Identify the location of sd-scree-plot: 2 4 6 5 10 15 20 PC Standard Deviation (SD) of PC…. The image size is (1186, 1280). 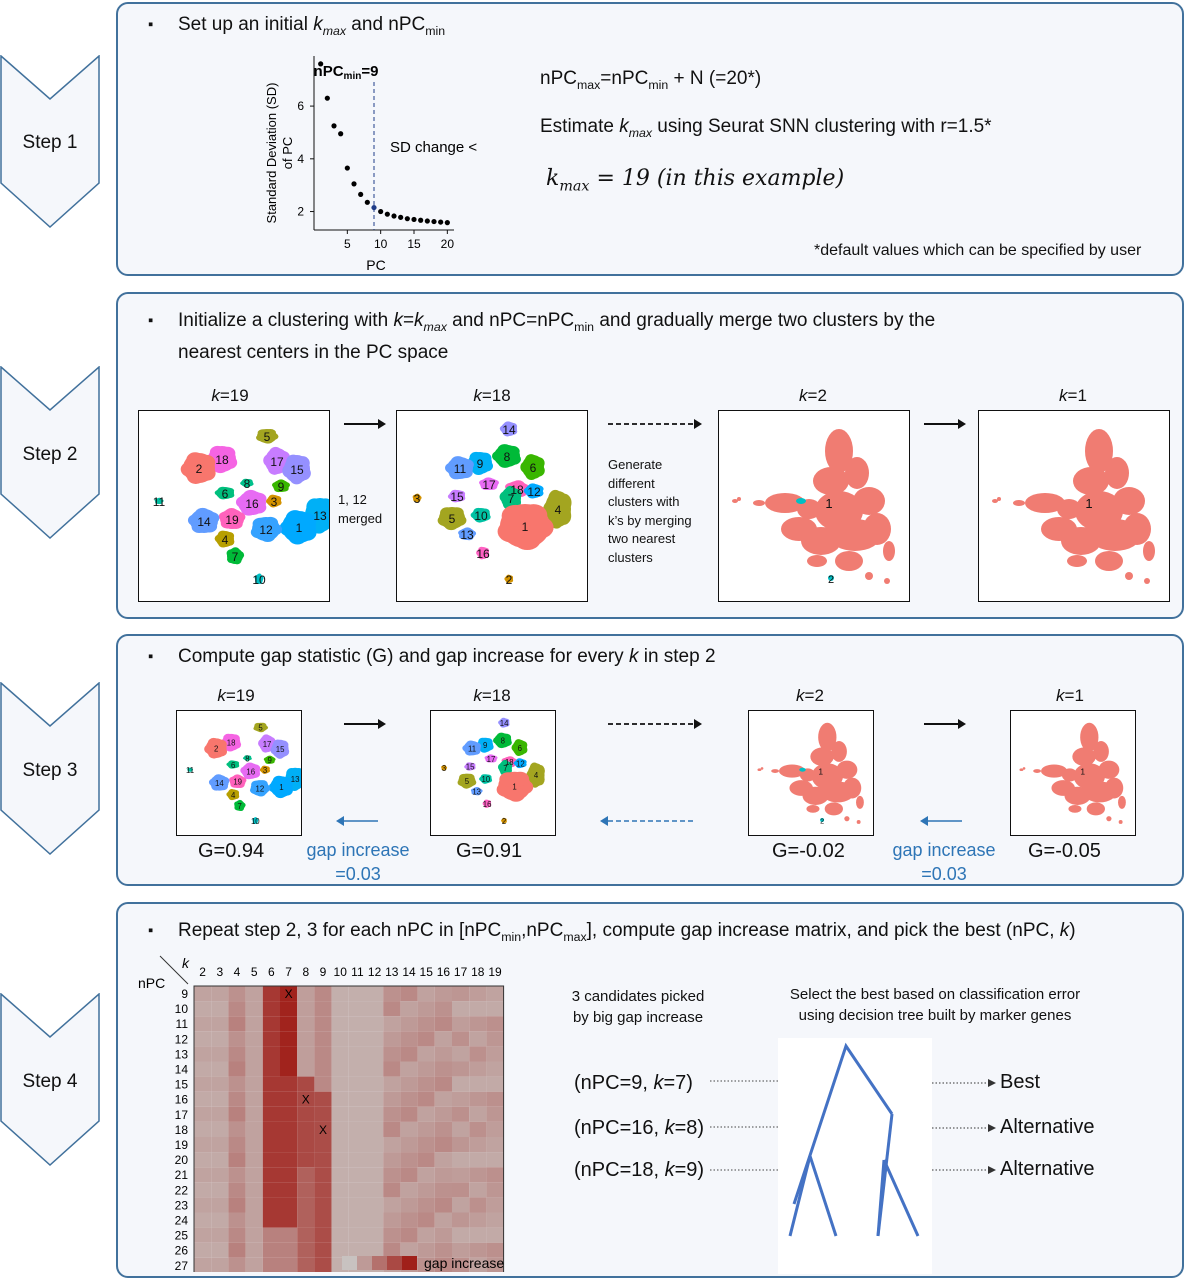
(371, 164).